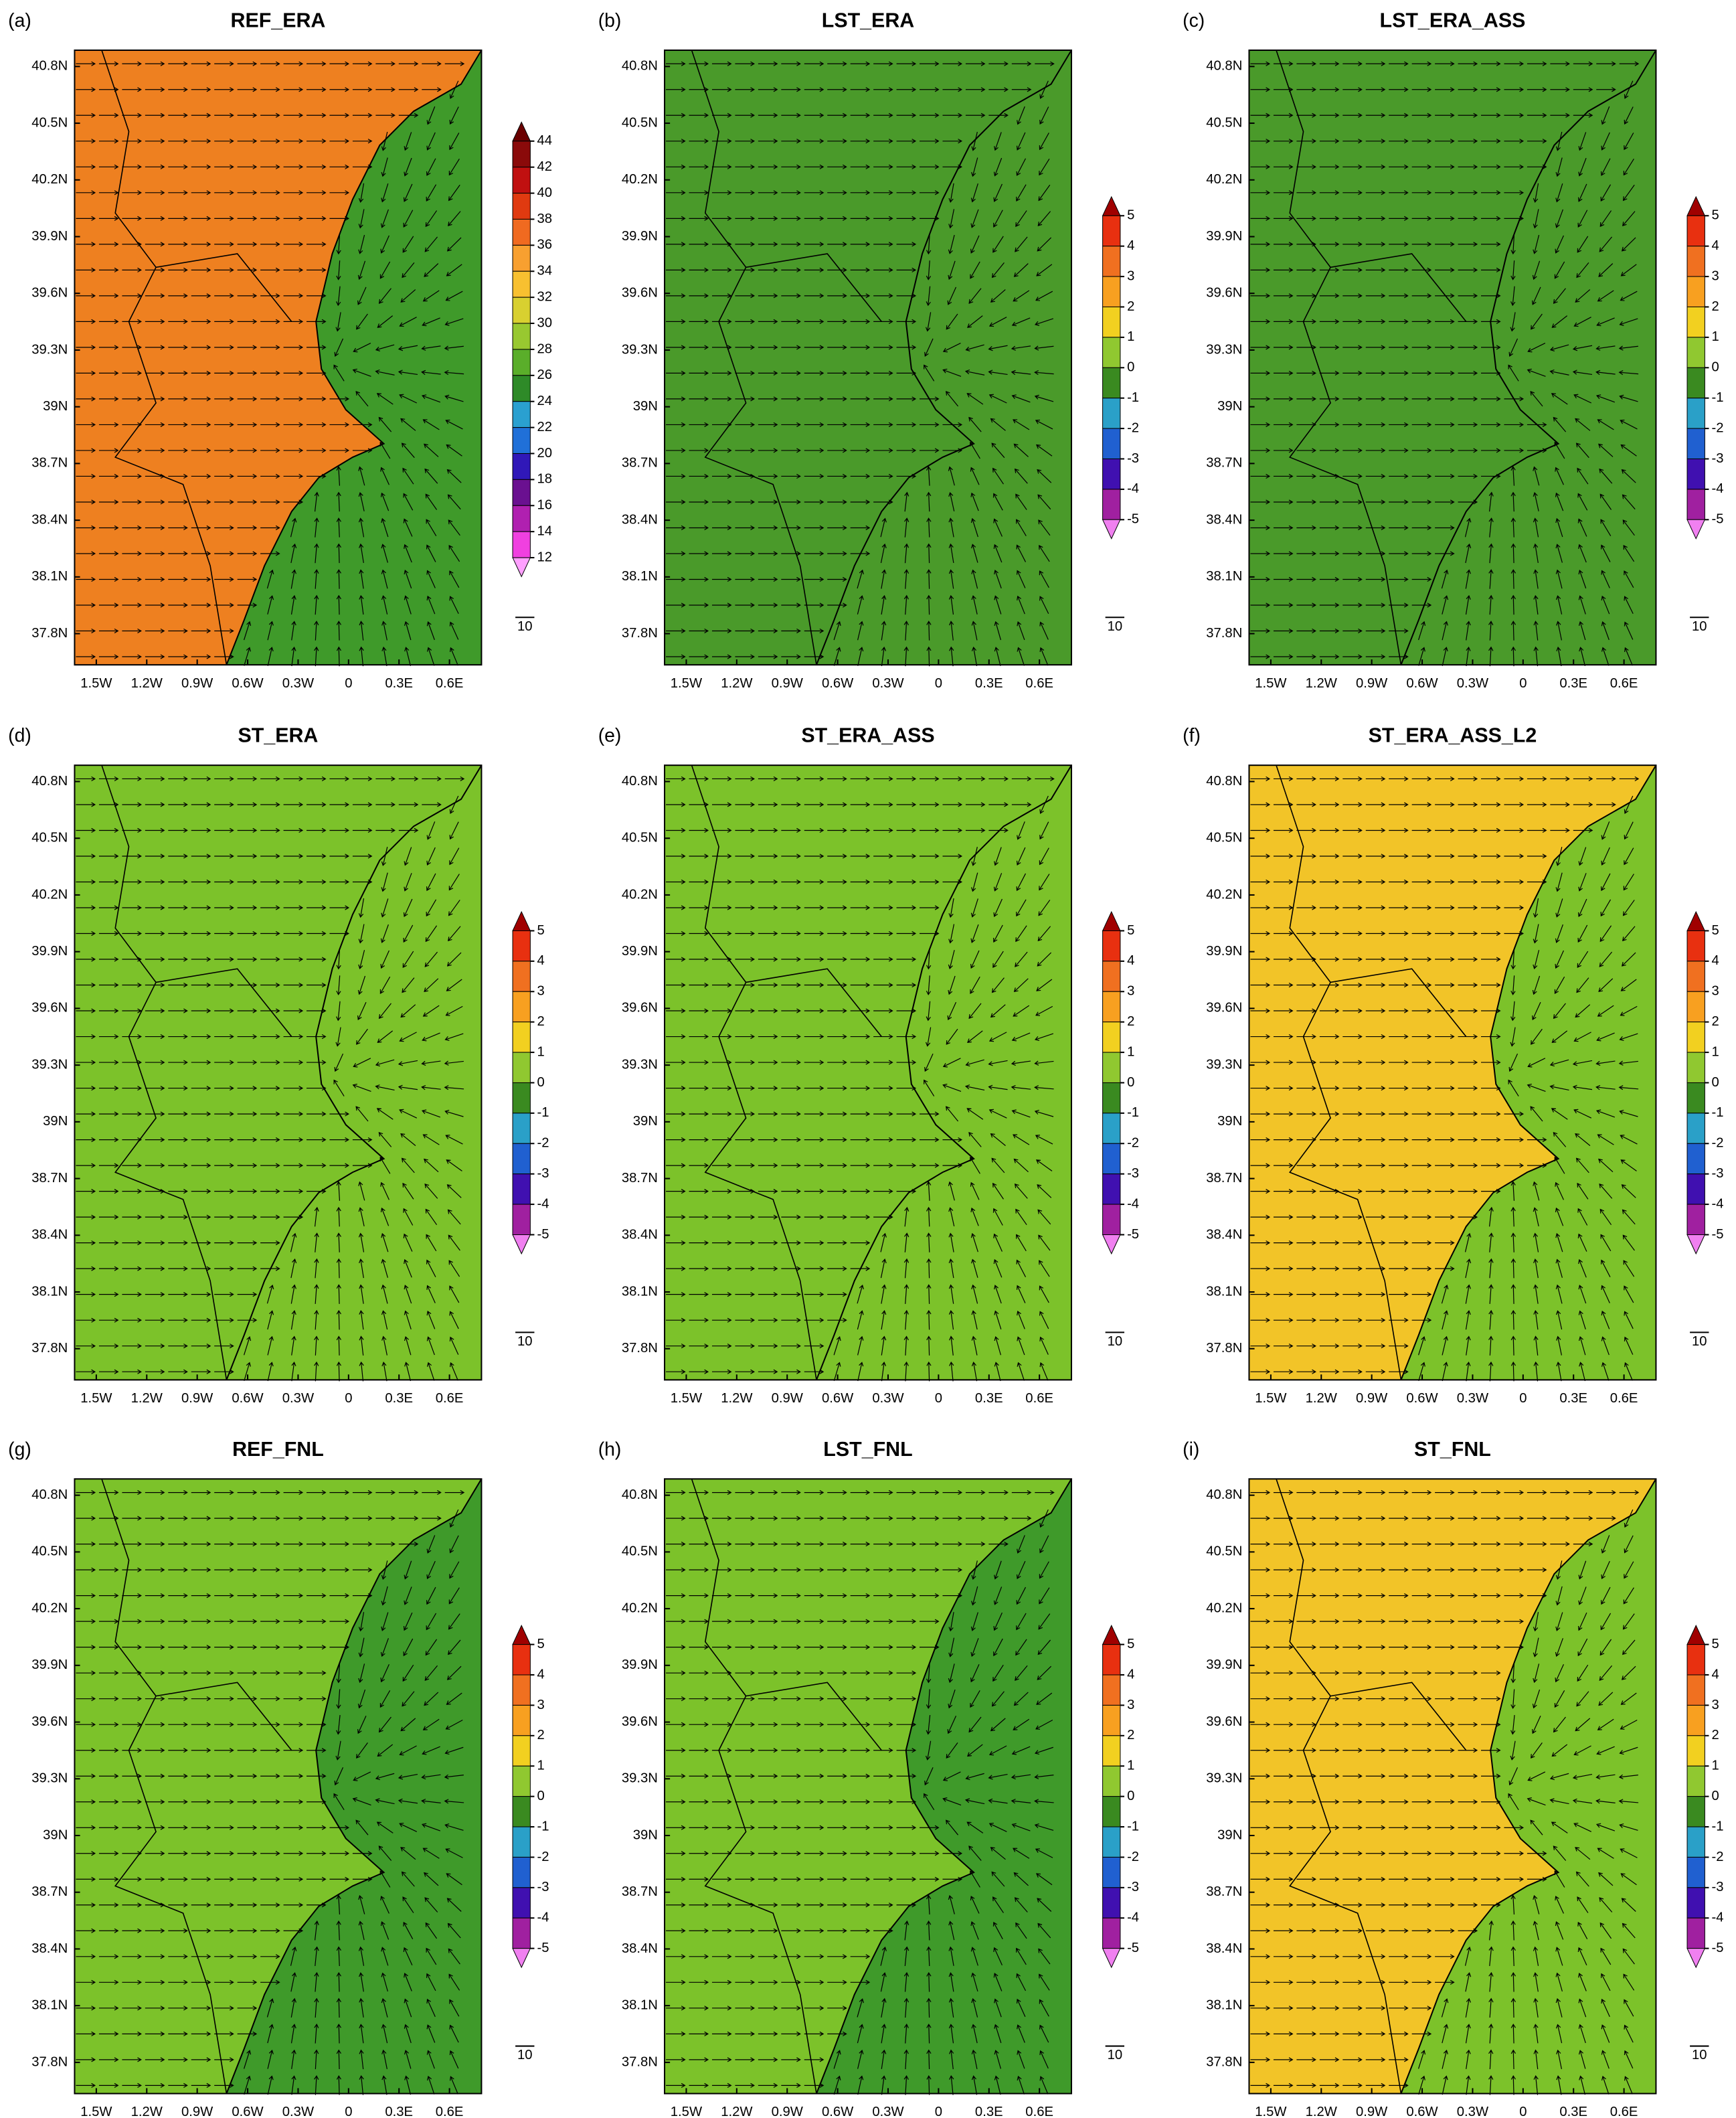  I want to click on colorbar-label: 3, so click(1130, 1705).